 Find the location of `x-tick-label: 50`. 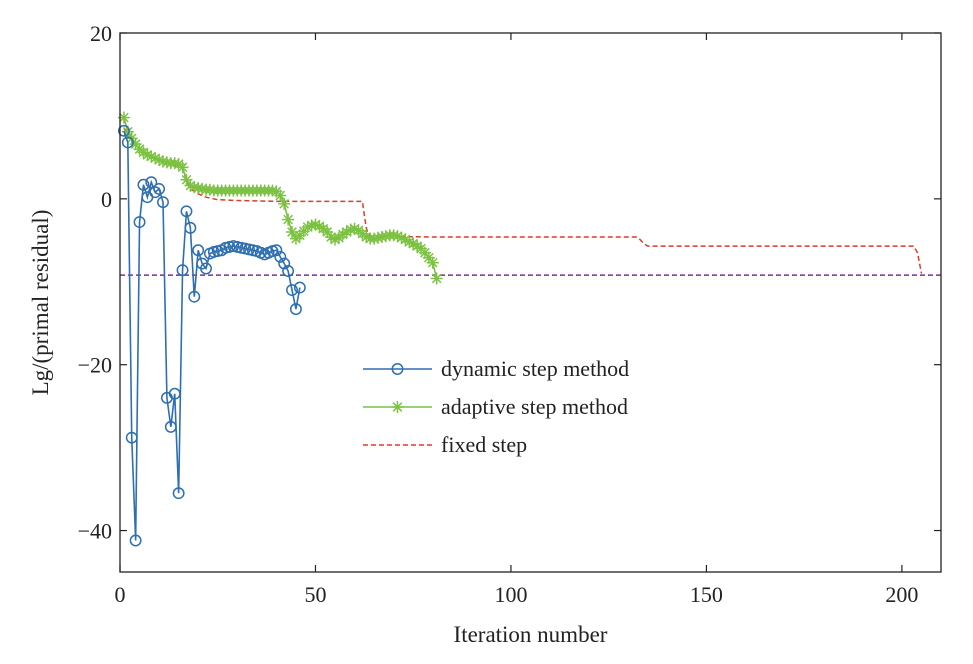

x-tick-label: 50 is located at coordinates (315, 594).